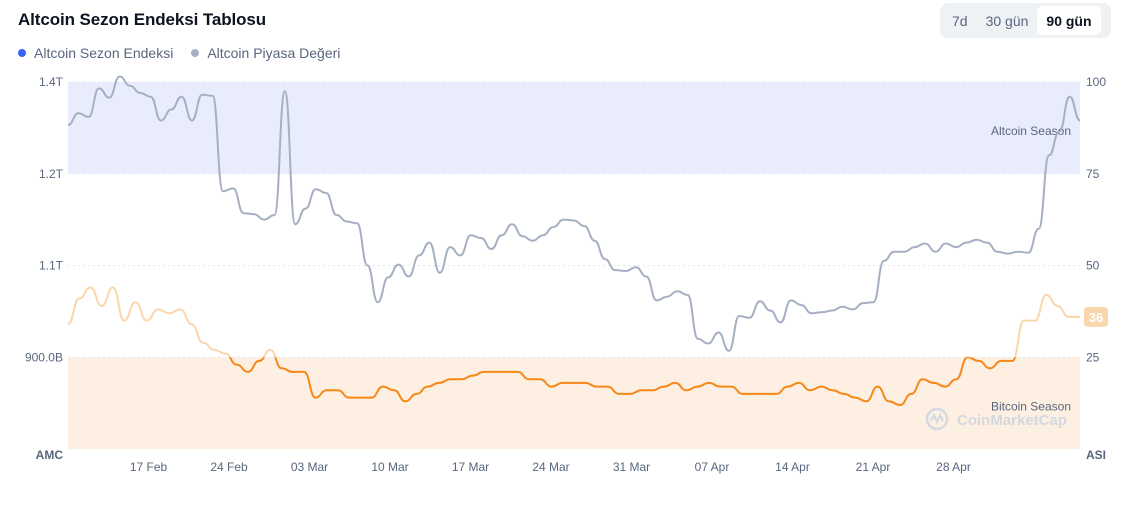 This screenshot has height=518, width=1147. What do you see at coordinates (470, 467) in the screenshot?
I see `x-tick-label: 17 Mar` at bounding box center [470, 467].